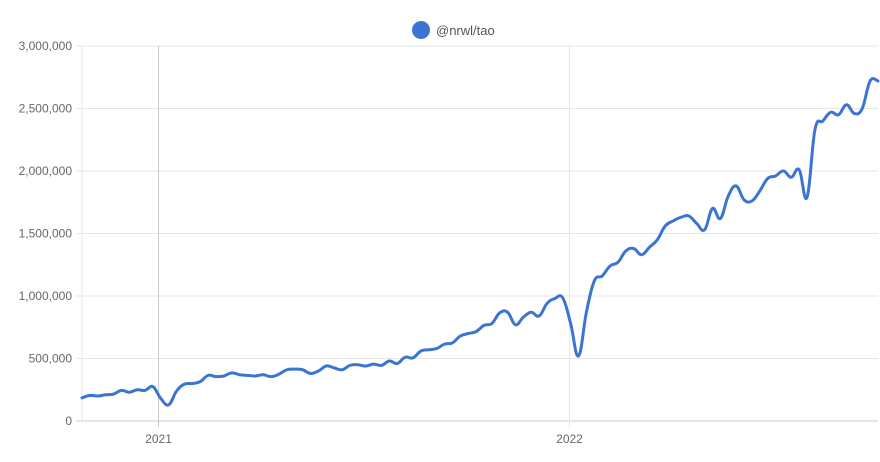 The image size is (880, 462). What do you see at coordinates (46, 46) in the screenshot?
I see `y-tick-label: 3,000,000` at bounding box center [46, 46].